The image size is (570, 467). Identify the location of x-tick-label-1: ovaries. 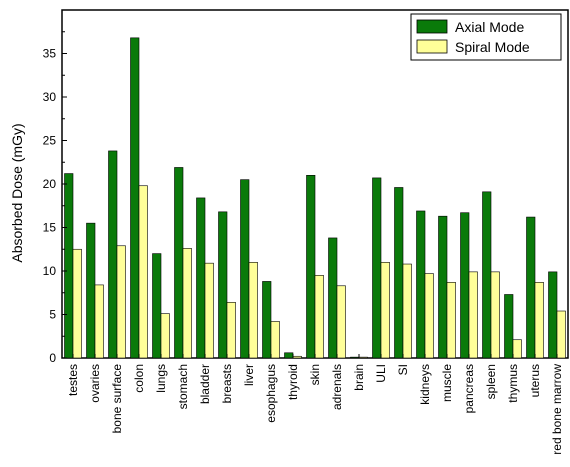
(95, 383).